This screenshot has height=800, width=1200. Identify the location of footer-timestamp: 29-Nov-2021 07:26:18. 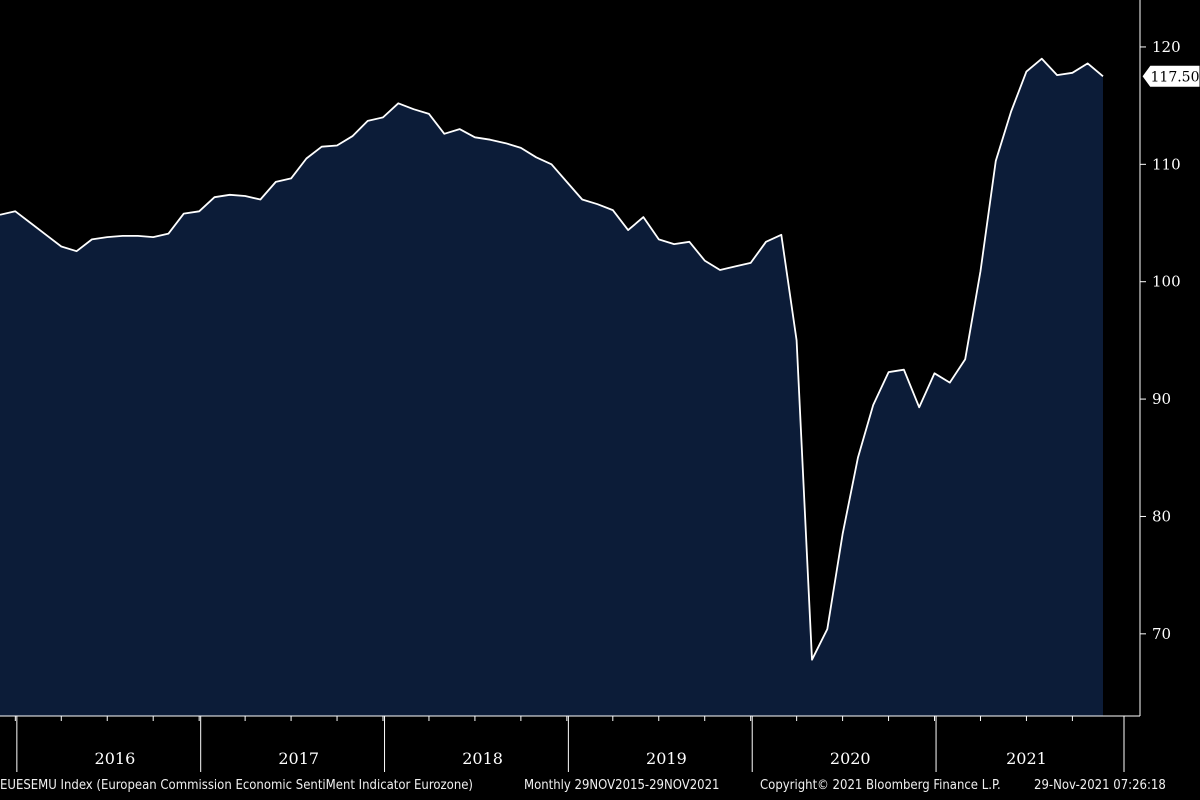
(1100, 785).